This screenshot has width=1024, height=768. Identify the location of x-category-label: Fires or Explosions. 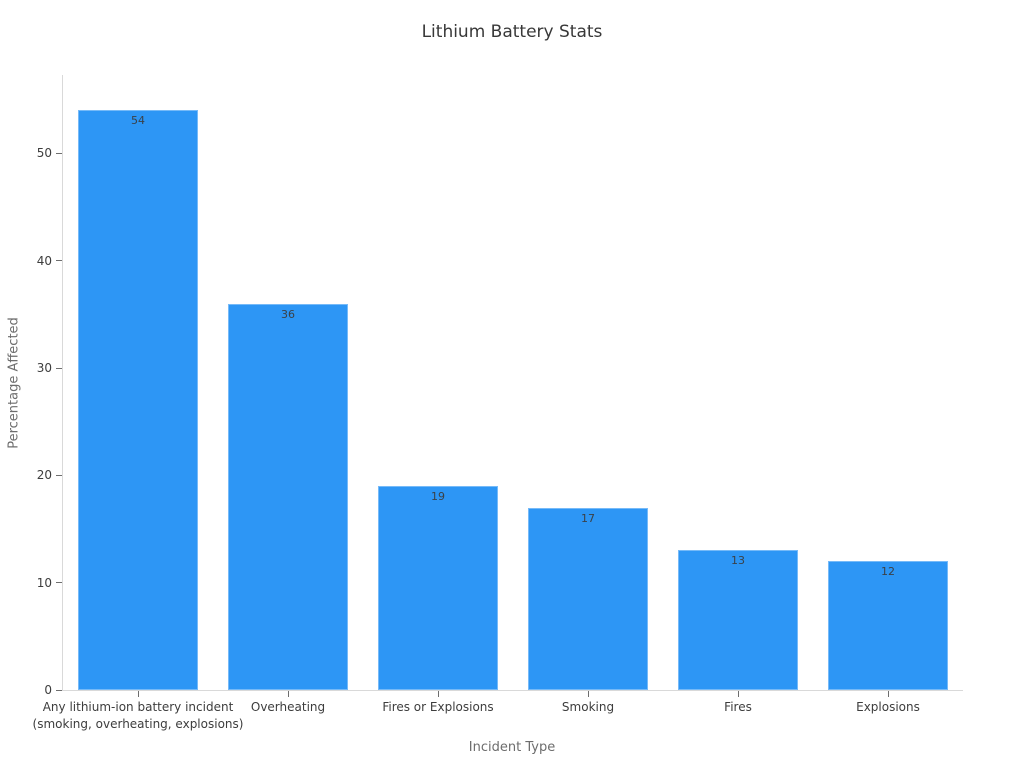
(438, 707).